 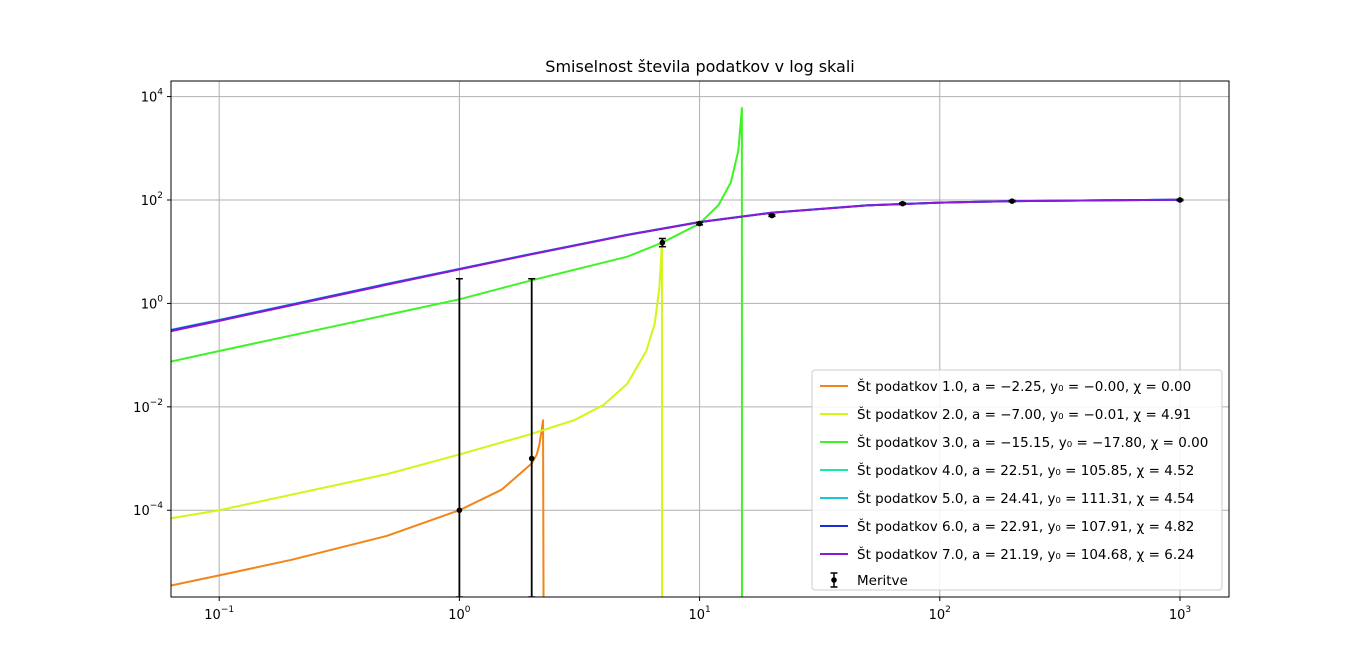 What do you see at coordinates (148, 407) in the screenshot?
I see `y-tick-label: 10⁻²` at bounding box center [148, 407].